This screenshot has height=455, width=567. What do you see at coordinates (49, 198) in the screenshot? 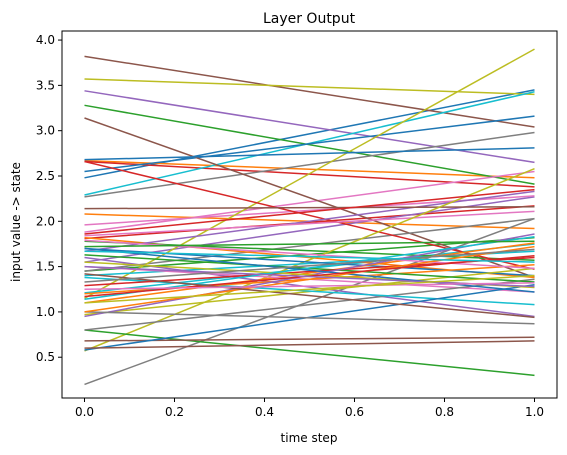
I see `y-axis: 0.5 1.0 1.5 2.0 2.5 3.0 3.5 4.0` at bounding box center [49, 198].